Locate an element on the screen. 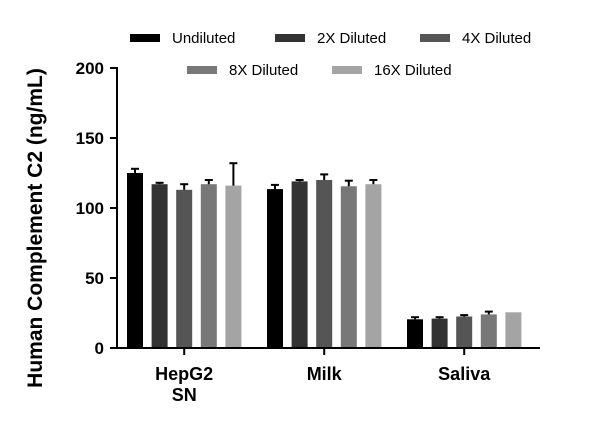  legend-item-label: 8X Diluted is located at coordinates (263, 70).